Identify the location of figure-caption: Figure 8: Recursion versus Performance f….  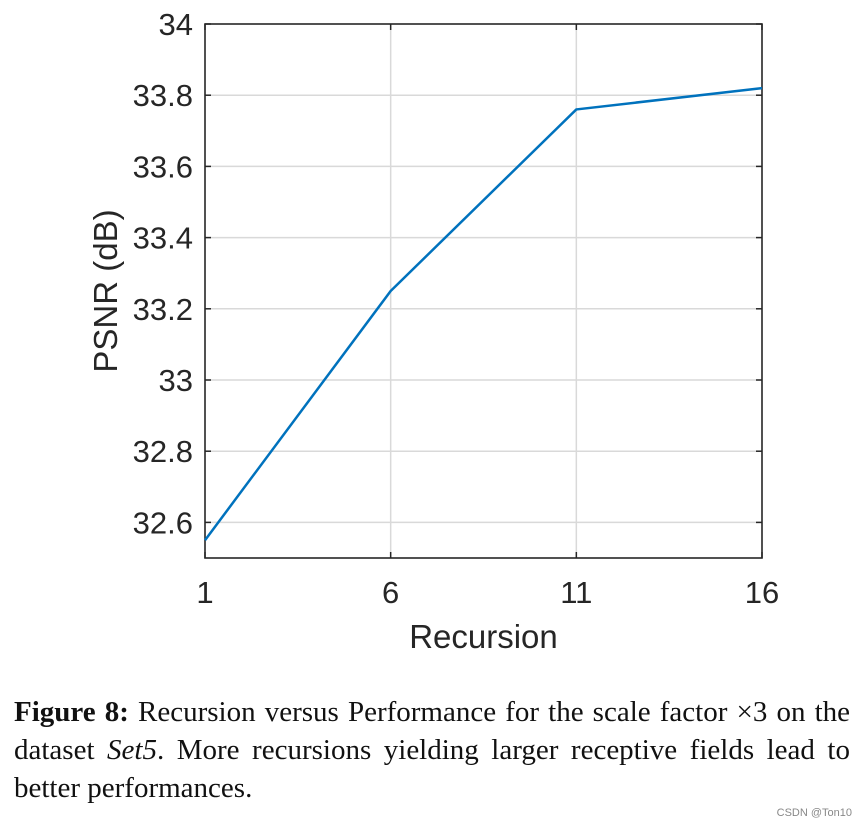
(432, 750).